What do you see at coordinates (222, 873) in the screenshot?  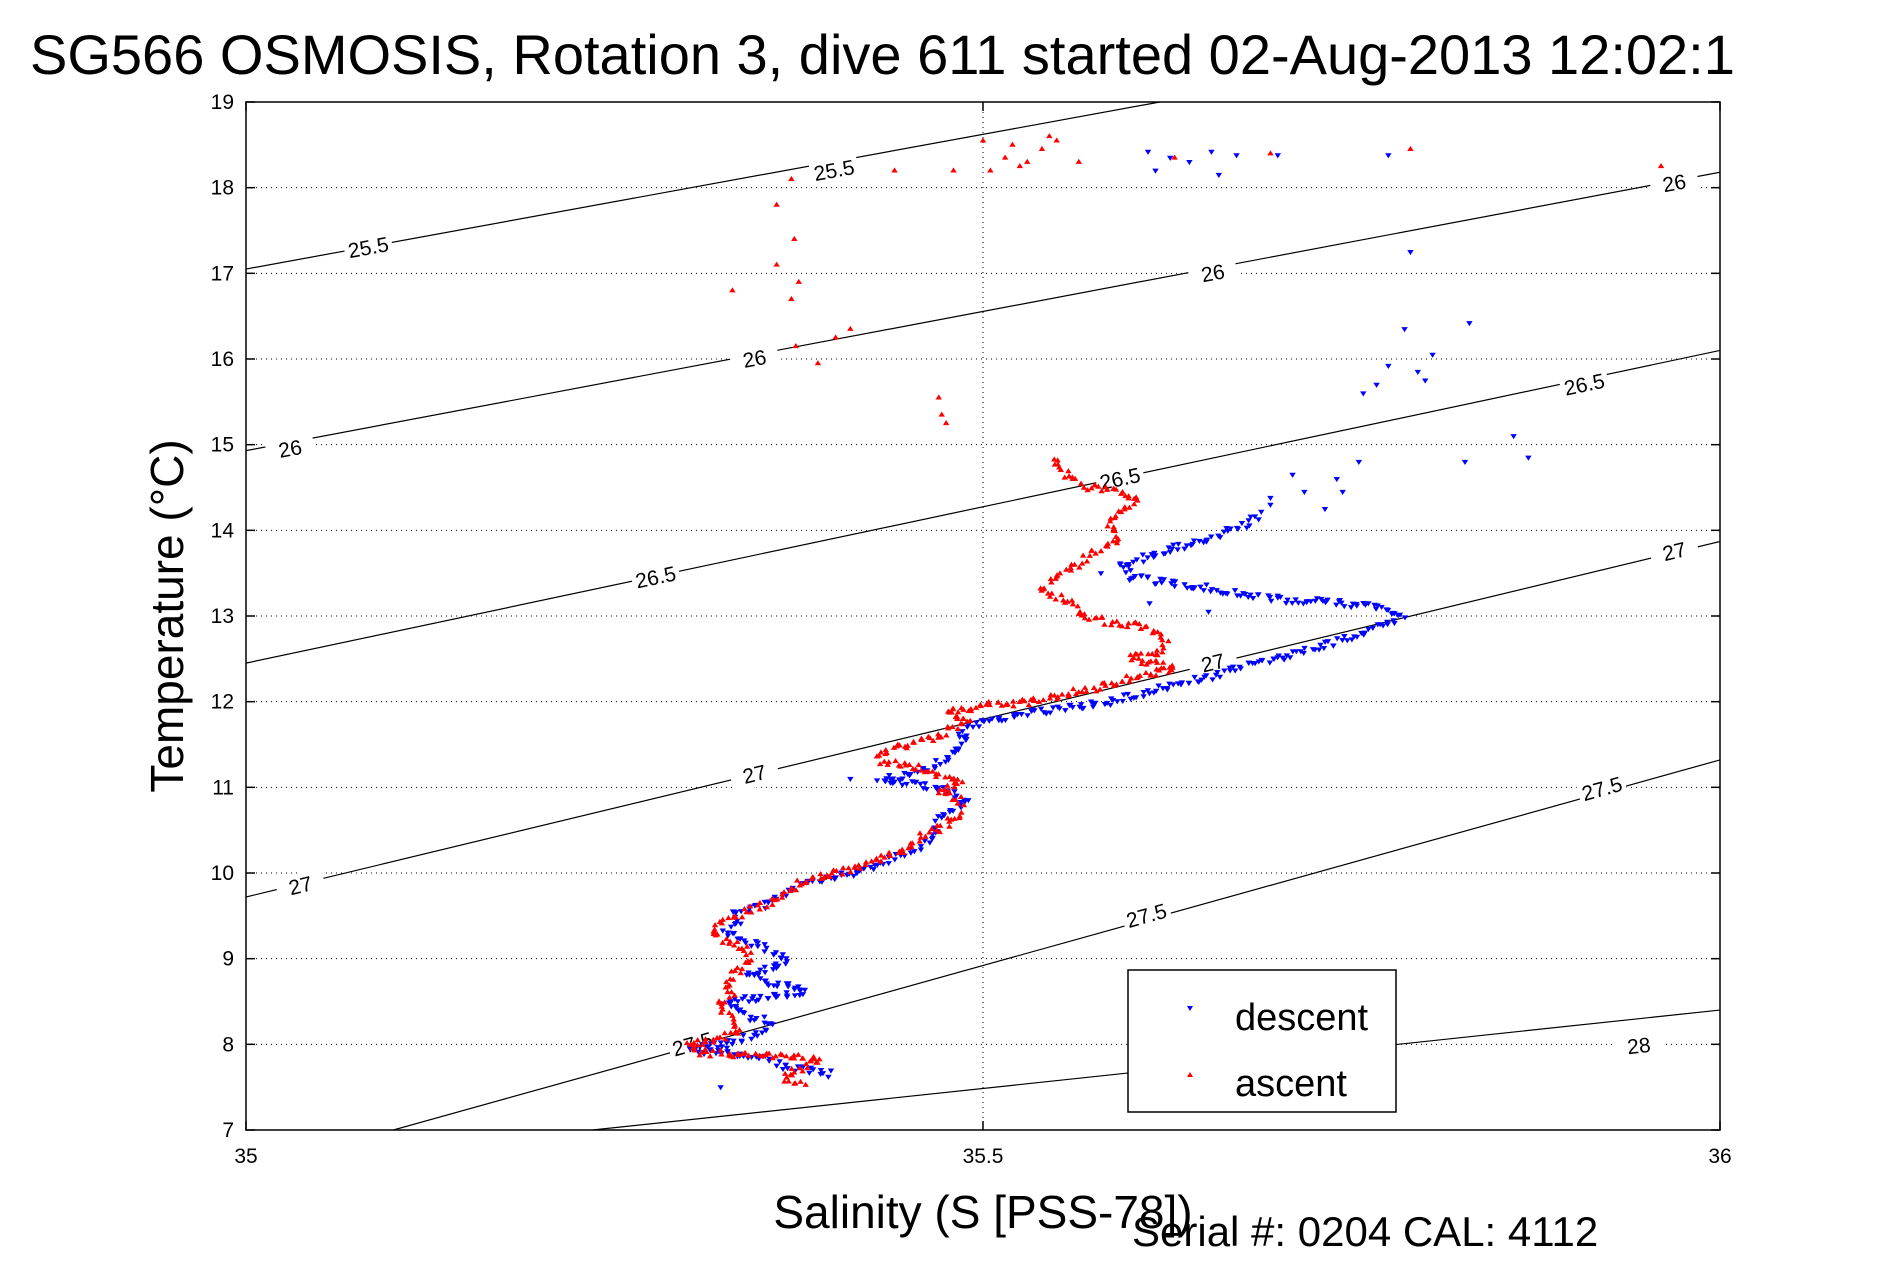 I see `y-tick-label: 10` at bounding box center [222, 873].